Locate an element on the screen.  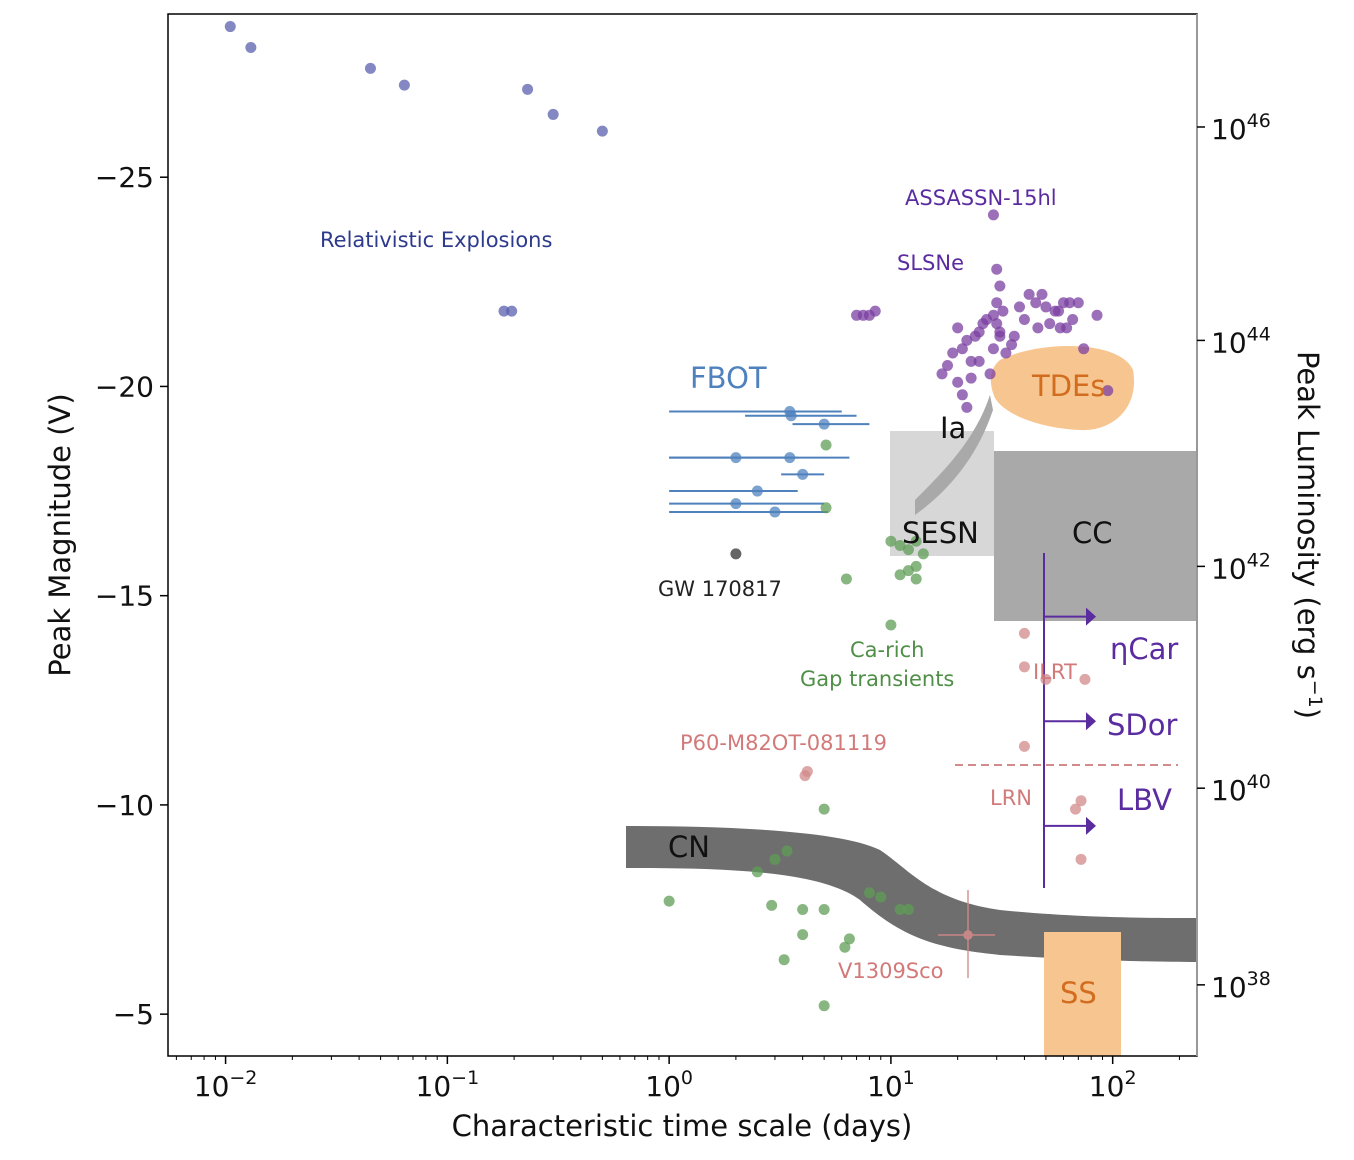
fbot-label: FBOT is located at coordinates (728, 378).